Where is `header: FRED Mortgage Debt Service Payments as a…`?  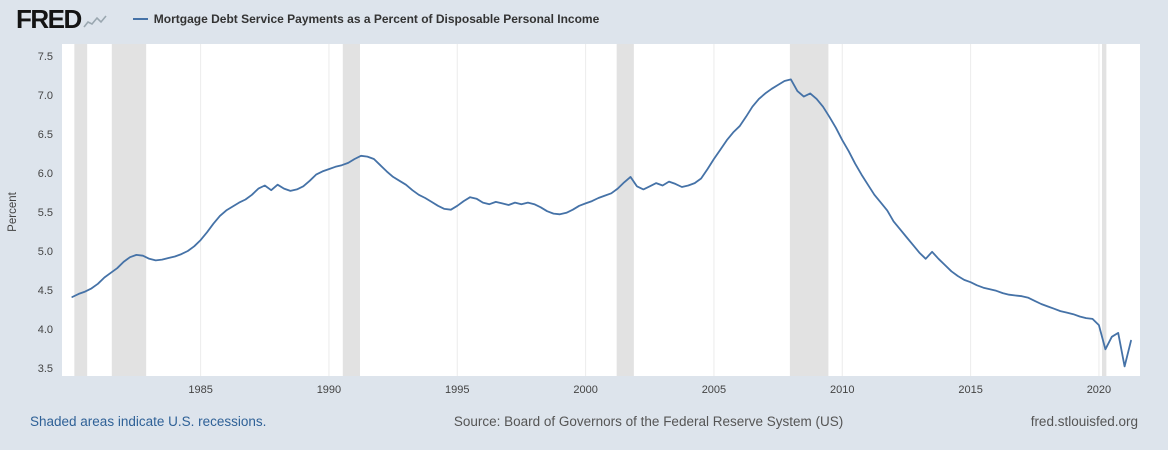 header: FRED Mortgage Debt Service Payments as a… is located at coordinates (584, 19).